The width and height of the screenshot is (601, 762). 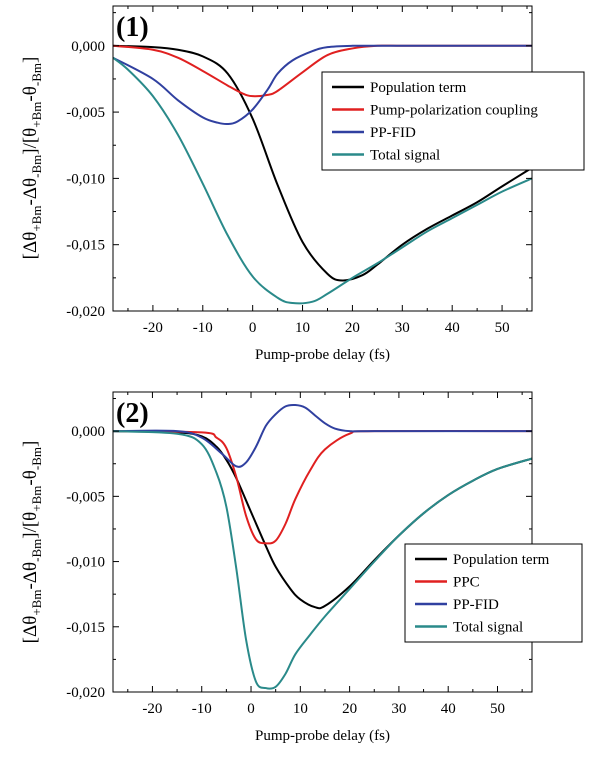 What do you see at coordinates (454, 111) in the screenshot?
I see `legend-entry: Pump-polarization coupling` at bounding box center [454, 111].